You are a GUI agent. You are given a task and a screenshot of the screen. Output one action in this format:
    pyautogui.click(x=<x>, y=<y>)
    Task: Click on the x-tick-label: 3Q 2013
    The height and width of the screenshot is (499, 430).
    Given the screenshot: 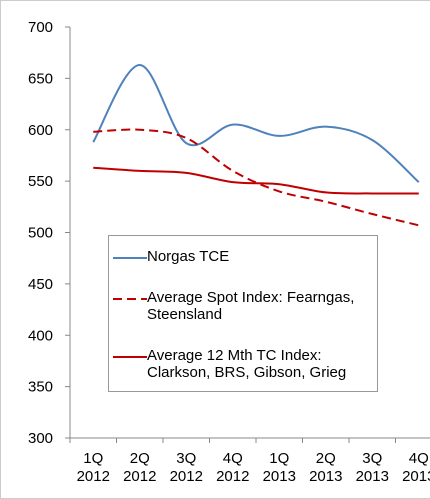 What is the action you would take?
    pyautogui.click(x=372, y=467)
    